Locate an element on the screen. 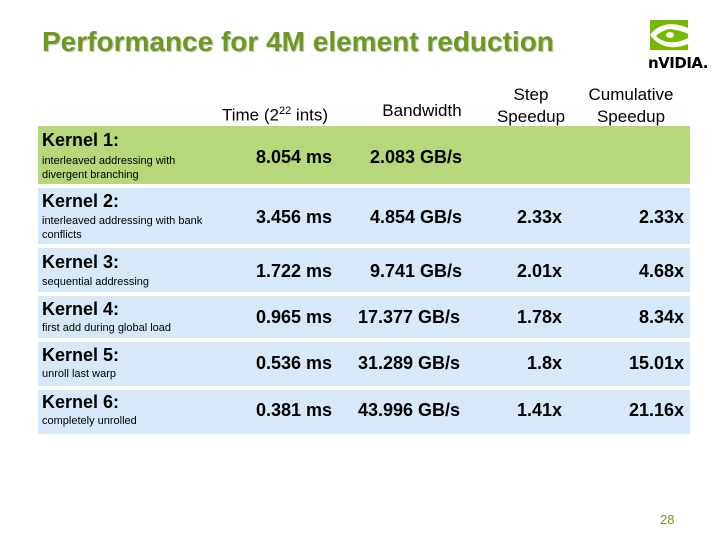  nvidia-logo: nVIDIA. is located at coordinates (678, 46).